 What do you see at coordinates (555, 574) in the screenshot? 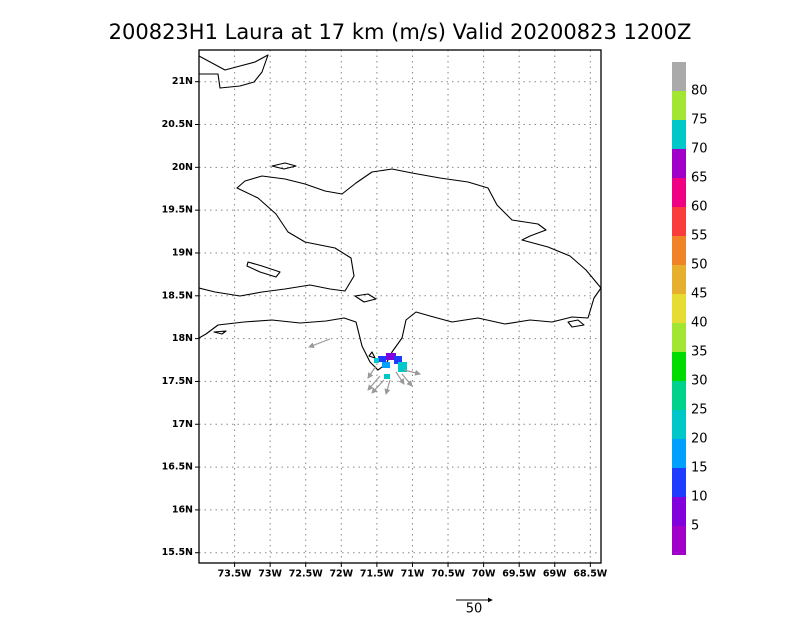
I see `x-tick-label: 69W` at bounding box center [555, 574].